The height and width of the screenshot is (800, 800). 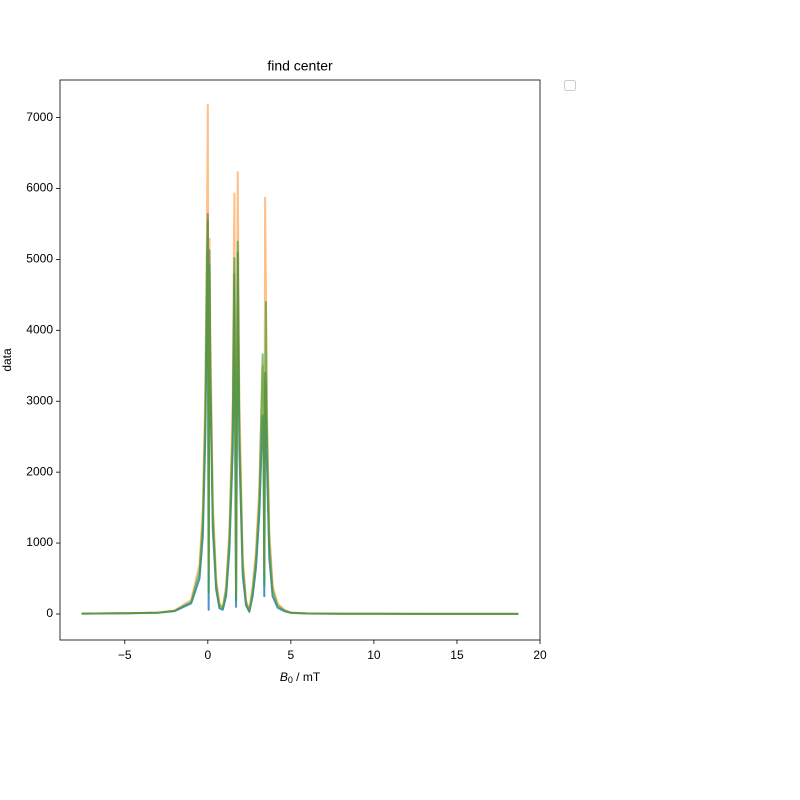 I want to click on y-tick-label: 1000, so click(x=39, y=542).